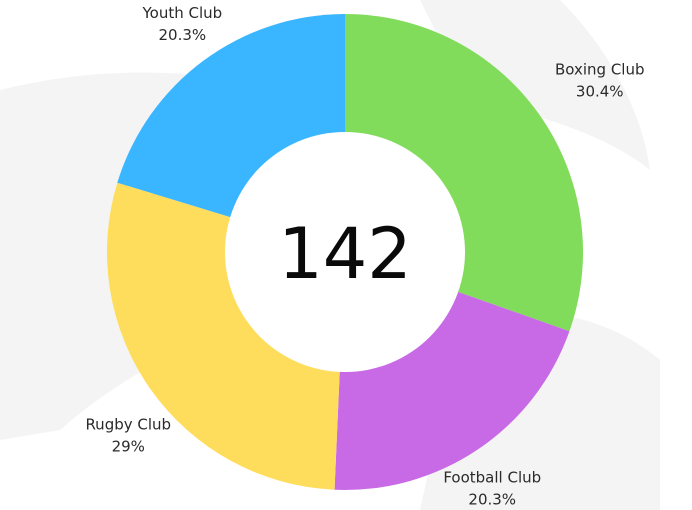 Image resolution: width=692 pixels, height=510 pixels. I want to click on slice-label-percent: 29%, so click(128, 446).